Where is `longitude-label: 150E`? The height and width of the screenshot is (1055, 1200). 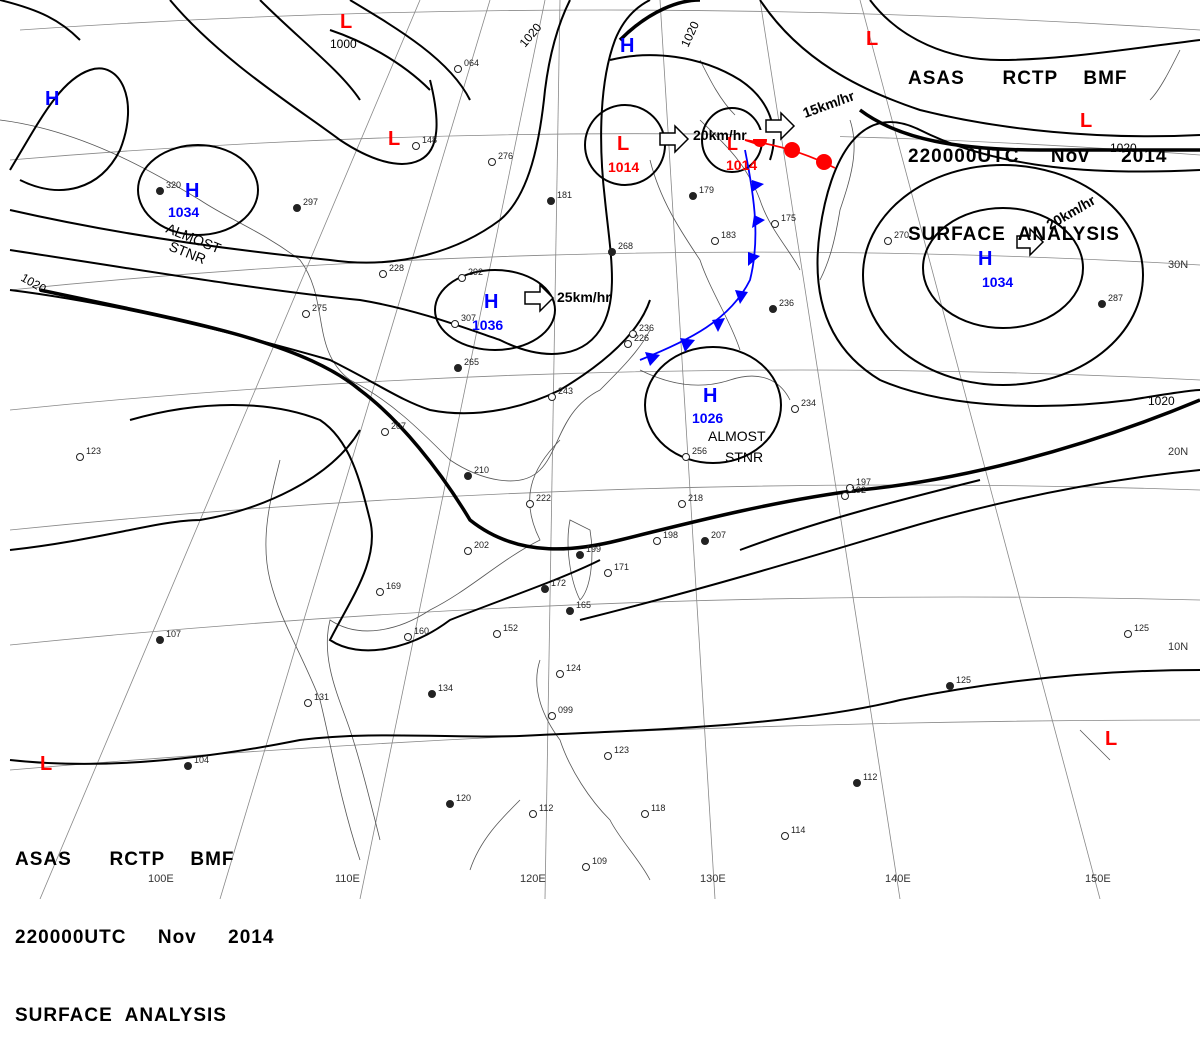
longitude-label: 150E is located at coordinates (1098, 879).